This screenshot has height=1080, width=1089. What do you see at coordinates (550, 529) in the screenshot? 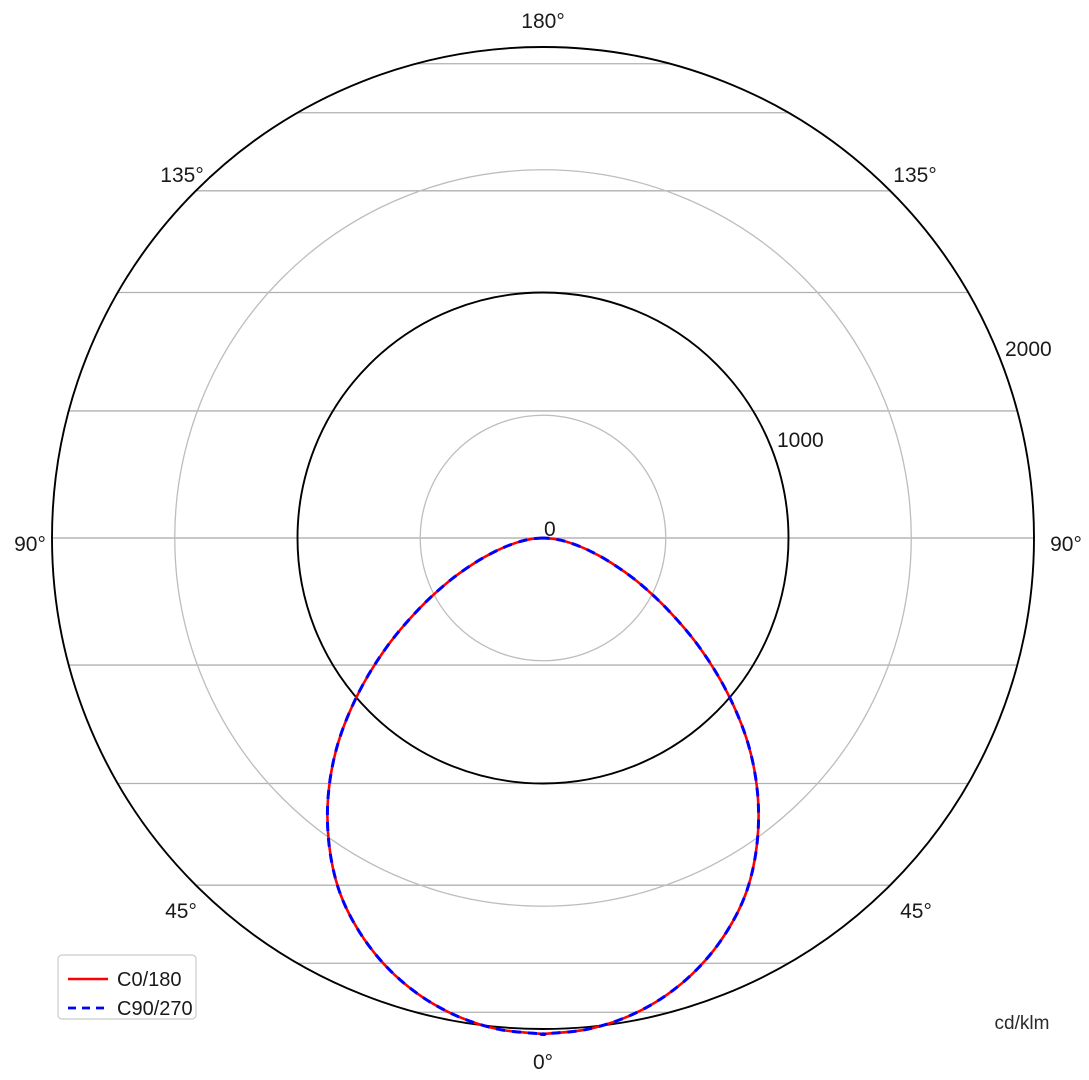
I see `radial-label-0: 0` at bounding box center [550, 529].